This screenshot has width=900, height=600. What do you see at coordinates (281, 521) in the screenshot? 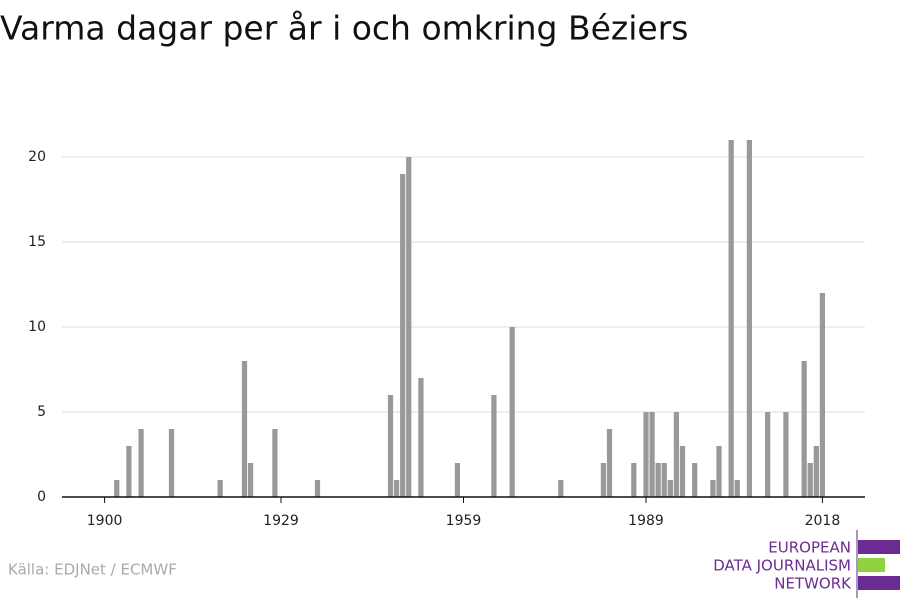
I see `x-tick-label: 1929` at bounding box center [281, 521].